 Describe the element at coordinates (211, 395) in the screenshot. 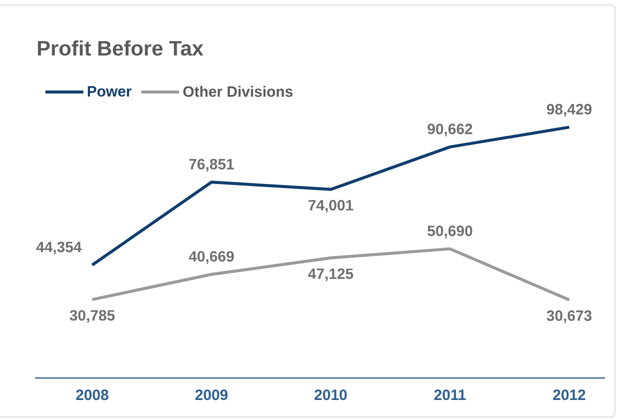

I see `x-tick-label: 2009` at that location.